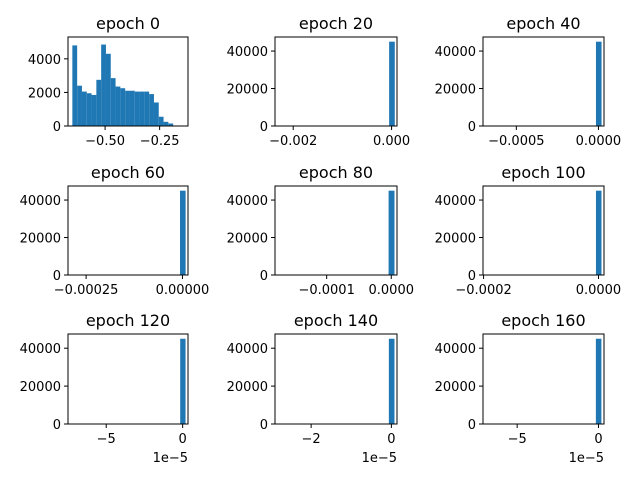 The image size is (640, 480). I want to click on subplot-2: −0.0005 0.0000 0 20000 40000 epoch 40, so click(528, 81).